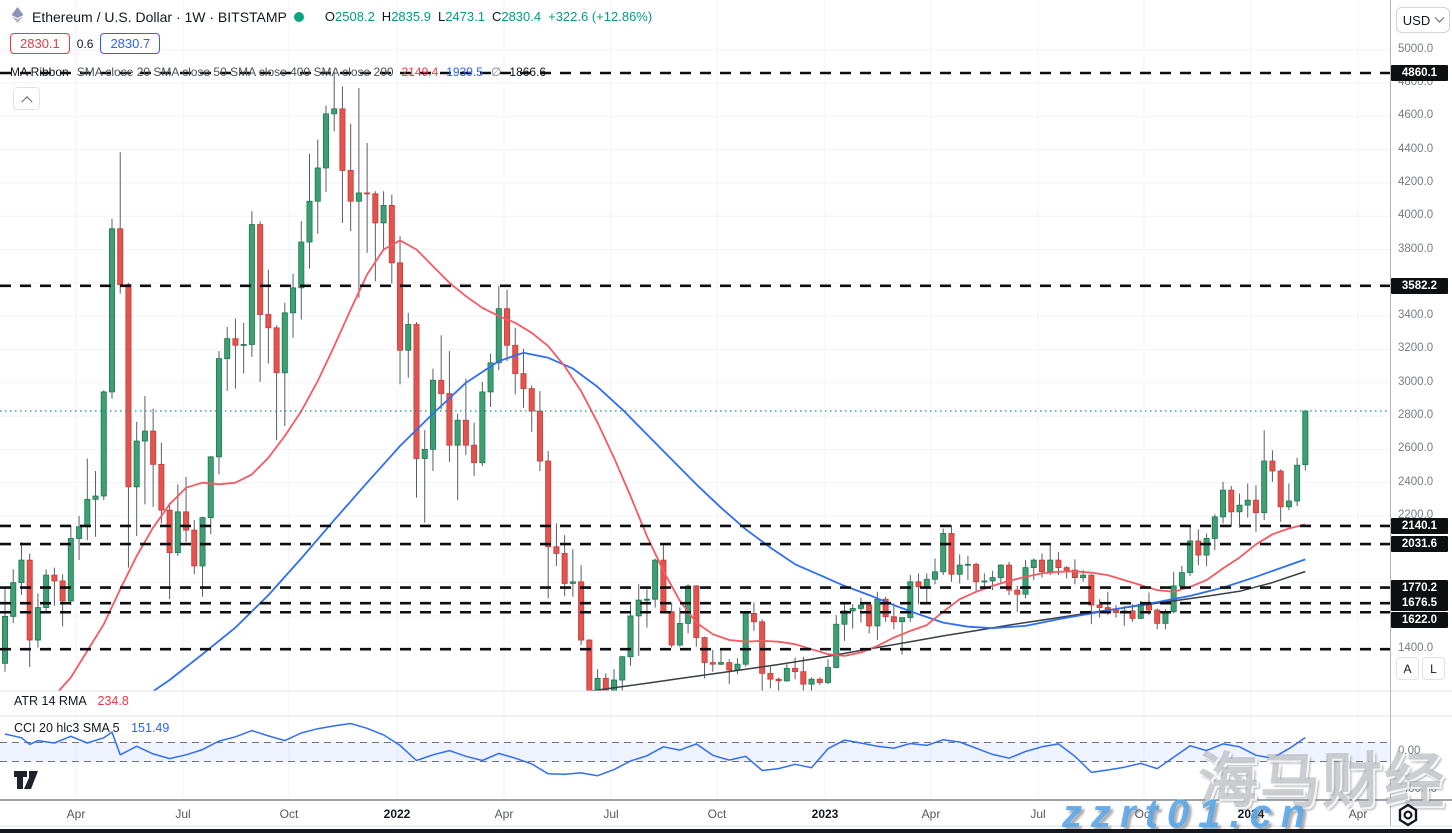 This screenshot has width=1452, height=833. Describe the element at coordinates (1419, 73) in the screenshot. I see `price-level-label: 4860.1` at that location.